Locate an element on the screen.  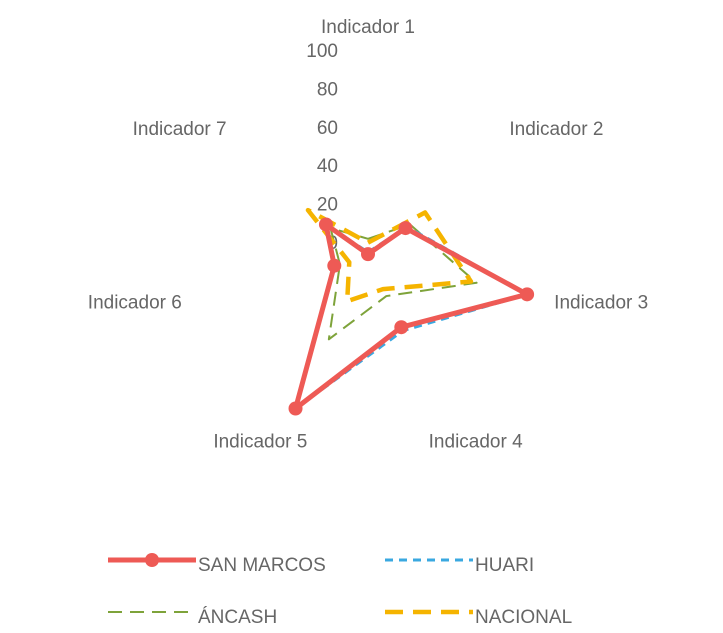
axis-label: Indicador 1 is located at coordinates (368, 27).